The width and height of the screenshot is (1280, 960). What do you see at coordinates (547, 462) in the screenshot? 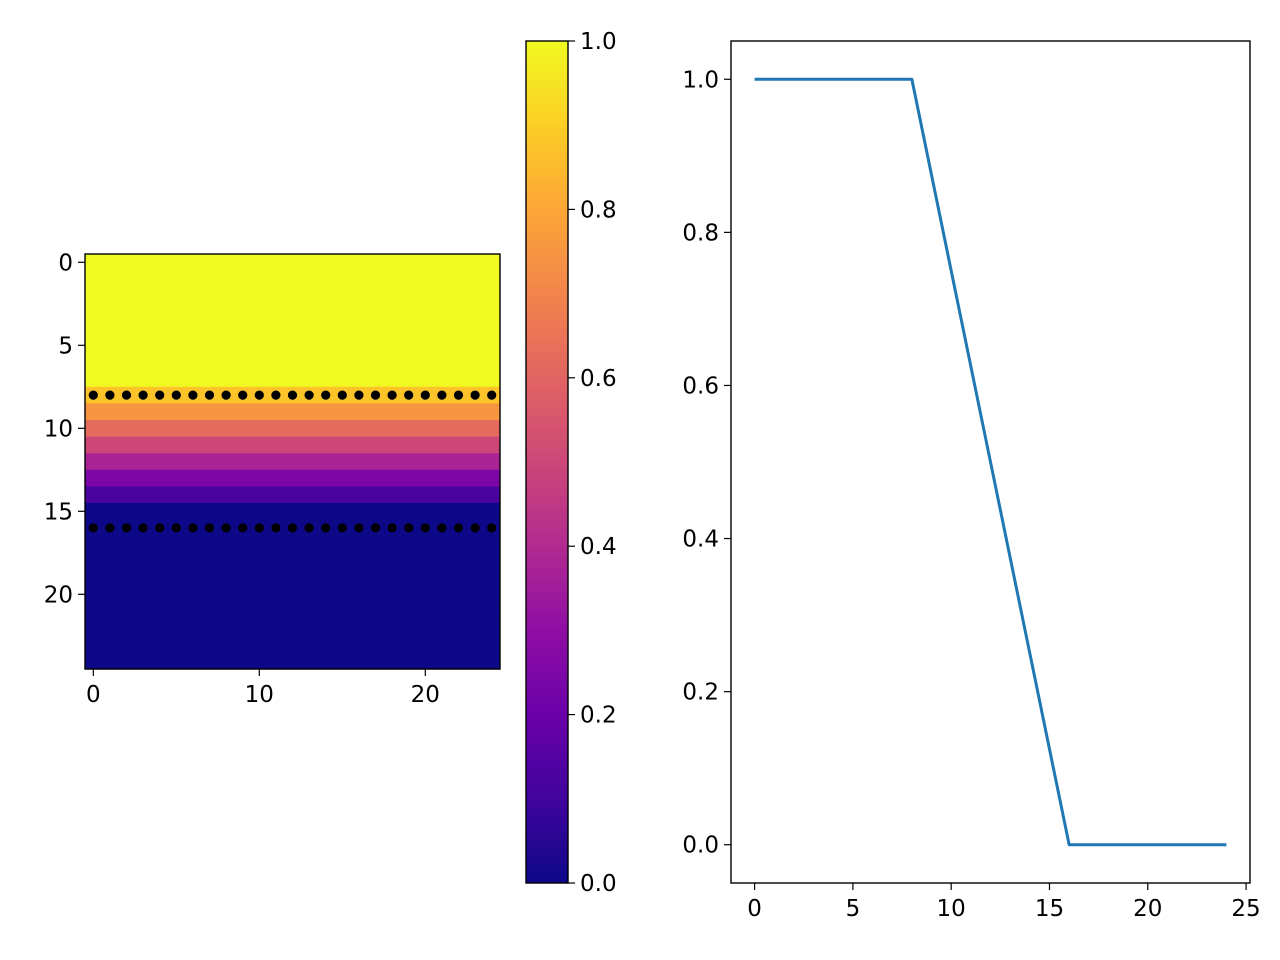
I see `colorbar-scale` at bounding box center [547, 462].